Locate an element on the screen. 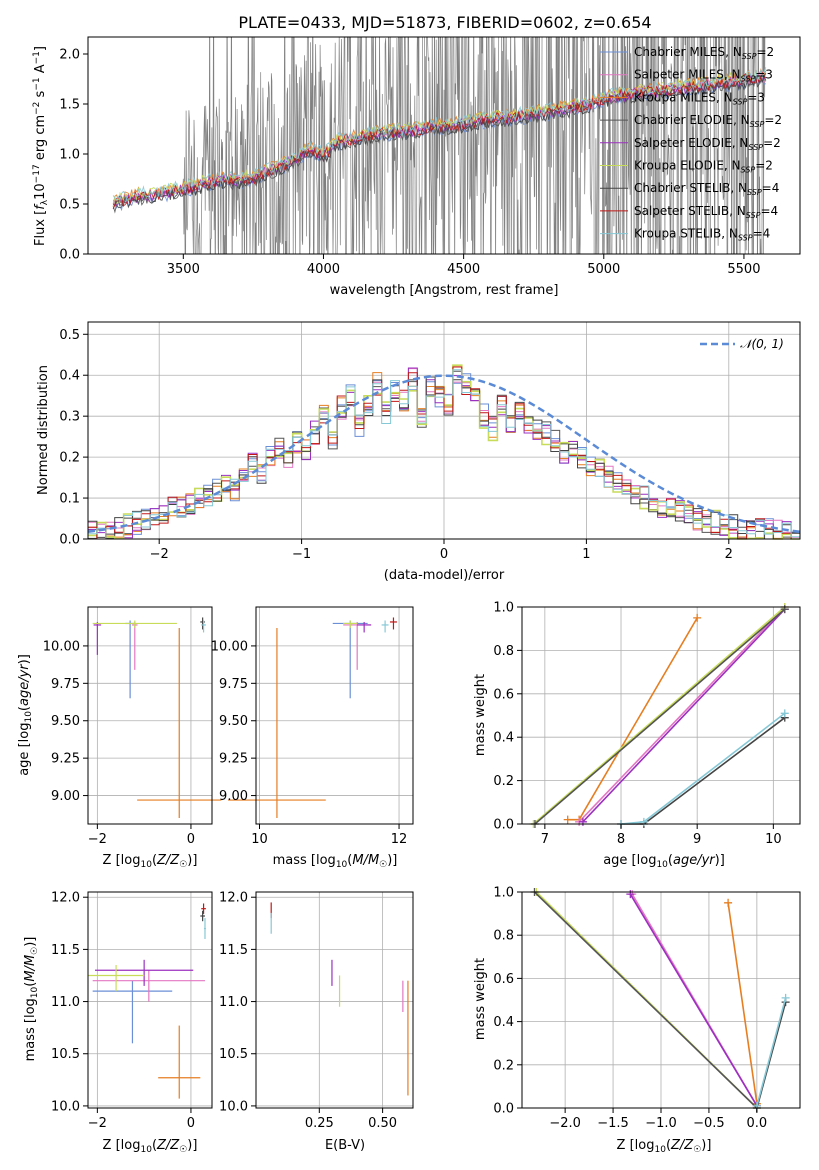  legend-label-text: Salpeter ELODIE, N is located at coordinates (691, 143).